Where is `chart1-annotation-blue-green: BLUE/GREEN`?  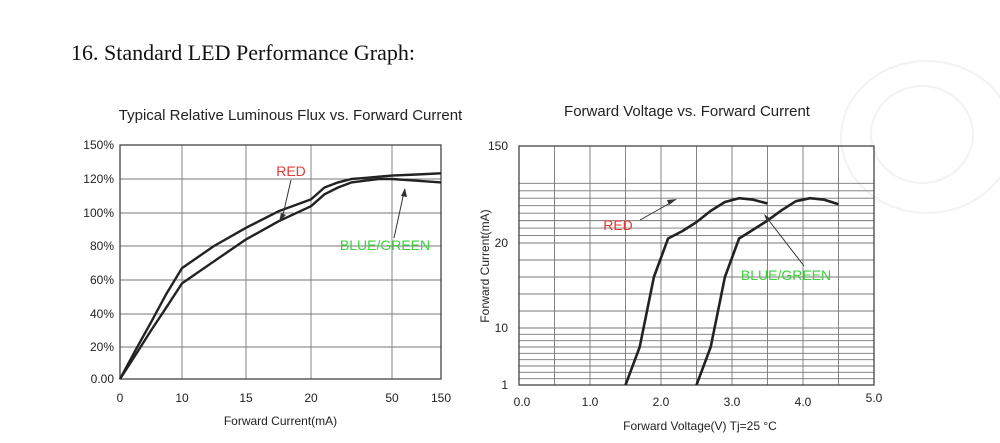
chart1-annotation-blue-green: BLUE/GREEN is located at coordinates (385, 245).